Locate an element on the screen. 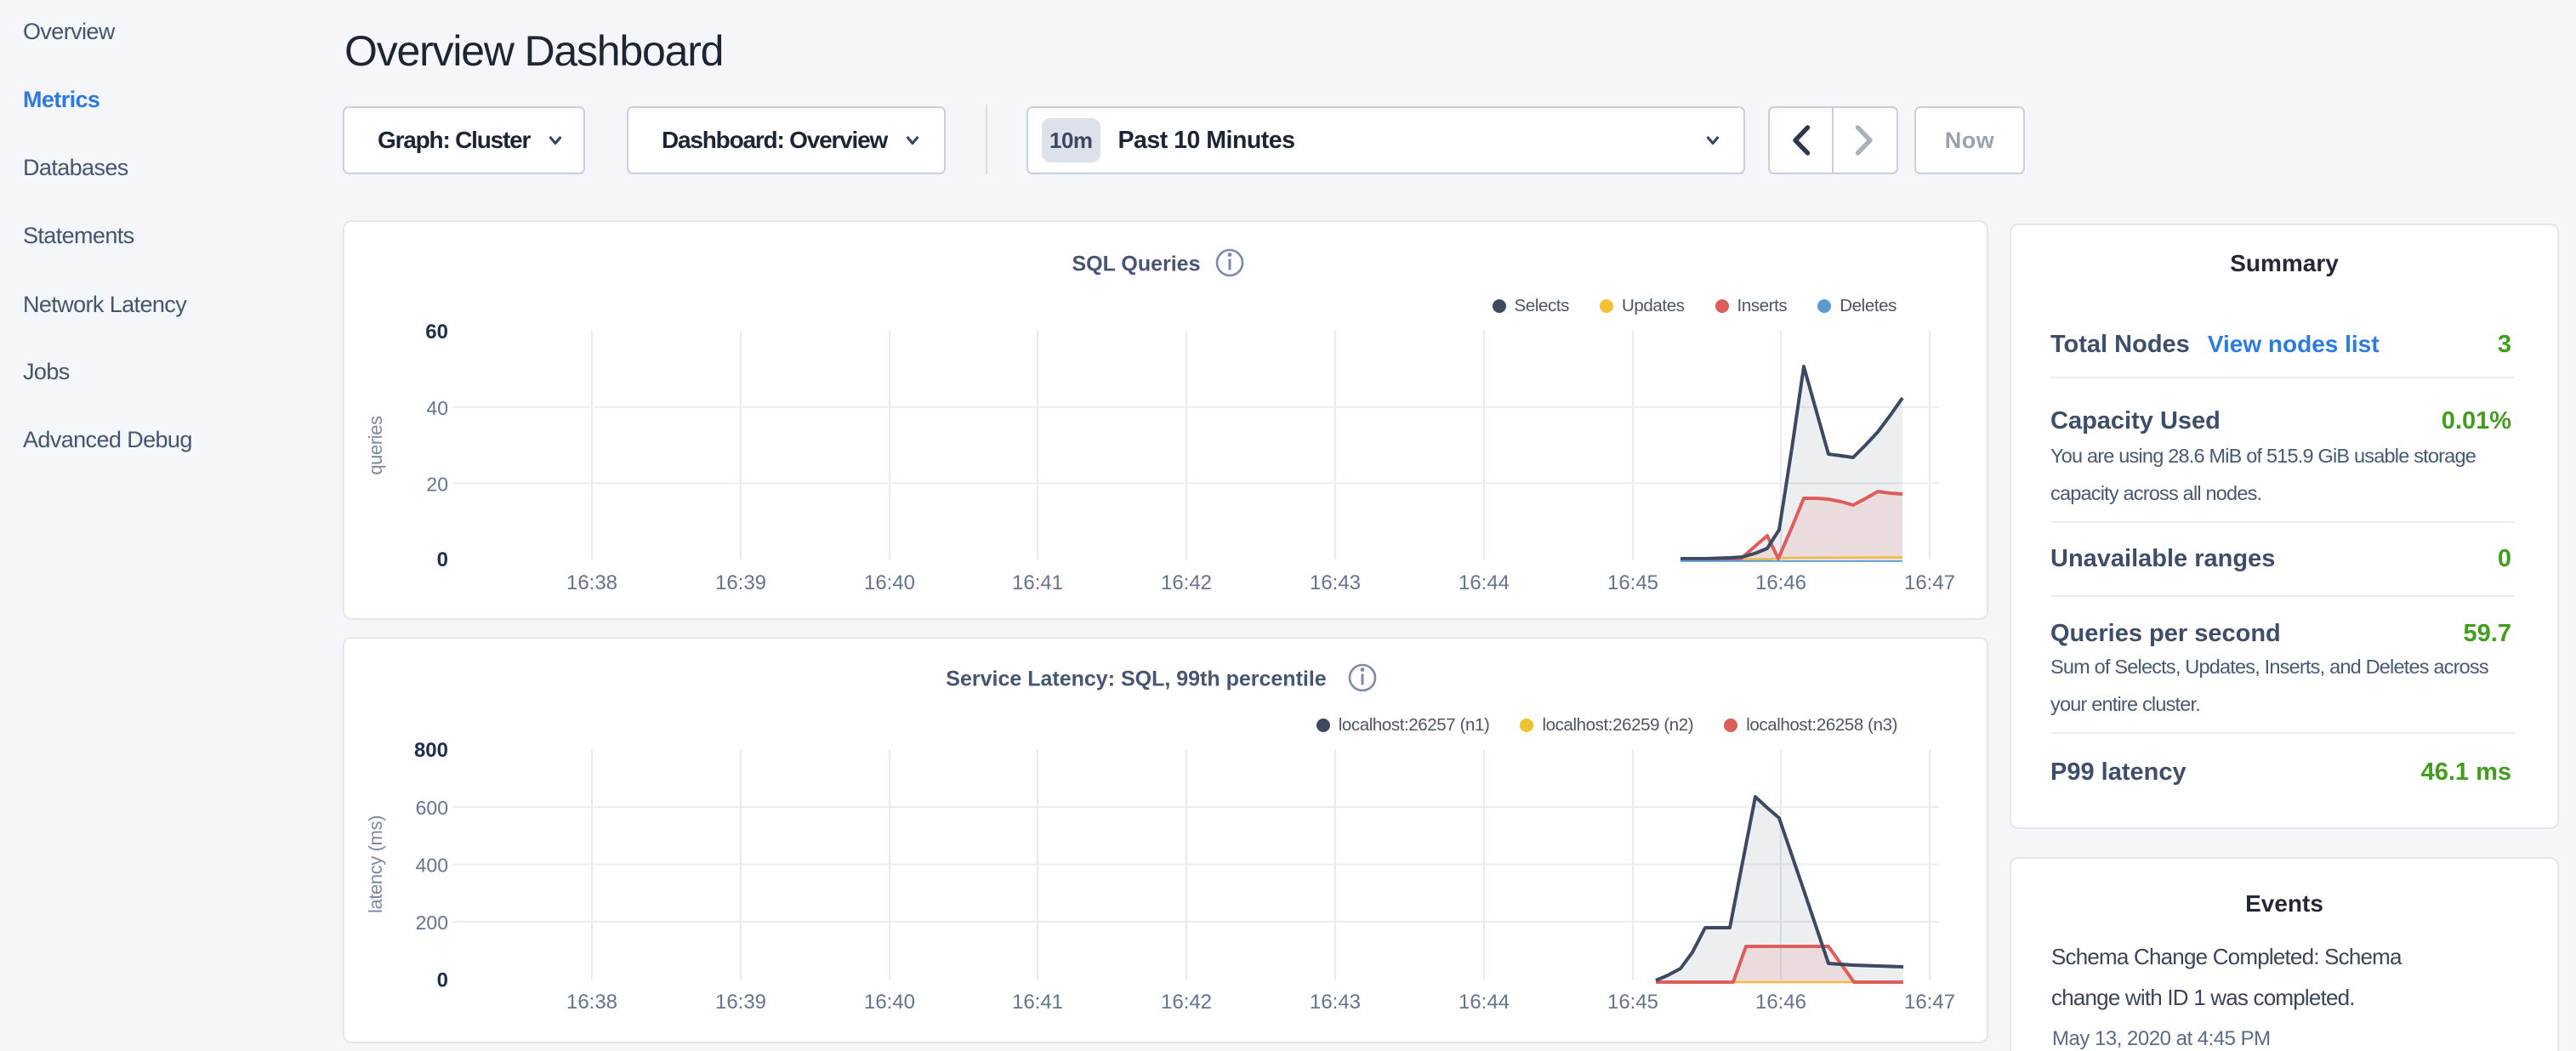 The width and height of the screenshot is (2576, 1051). svg-text: 200 is located at coordinates (432, 923).